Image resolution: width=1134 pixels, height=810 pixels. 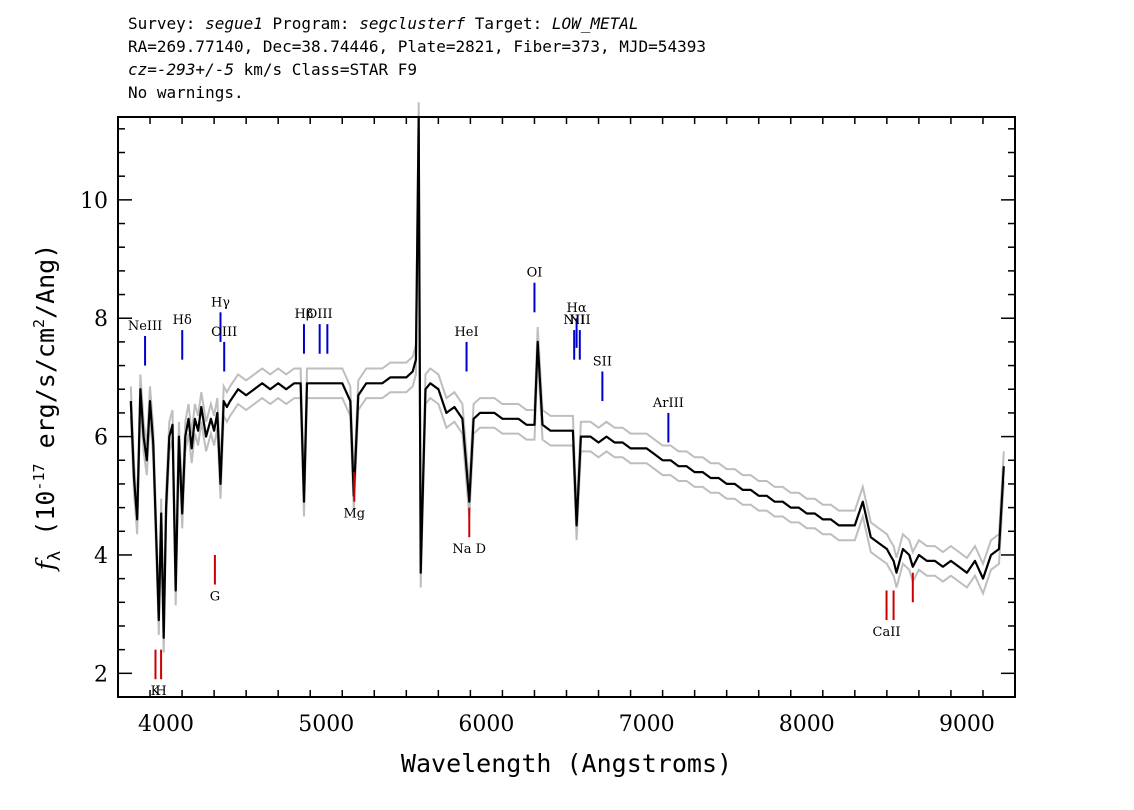 What do you see at coordinates (304, 314) in the screenshot?
I see `line-label: Hβ` at bounding box center [304, 314].